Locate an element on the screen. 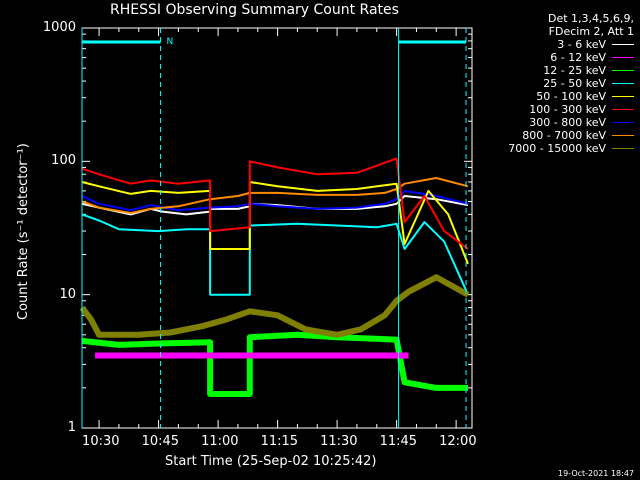 This screenshot has width=640, height=480. legend-entry: 100 - 300 keV is located at coordinates (556, 109).